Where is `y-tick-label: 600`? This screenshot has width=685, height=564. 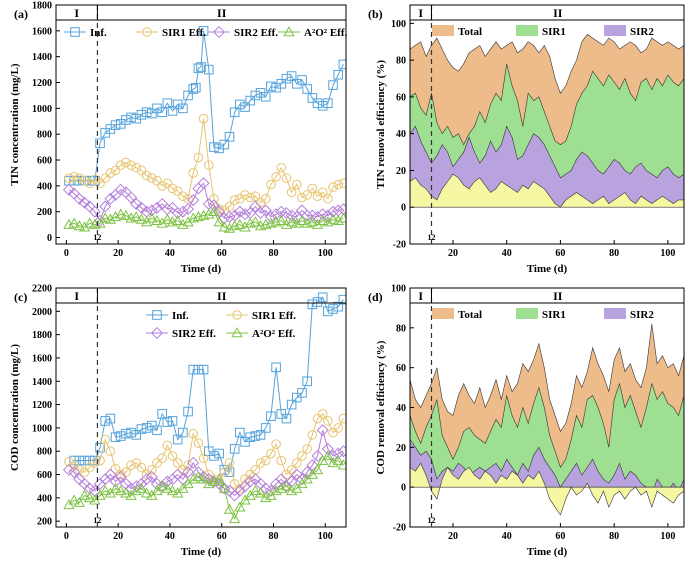 y-tick-label: 600 is located at coordinates (44, 161).